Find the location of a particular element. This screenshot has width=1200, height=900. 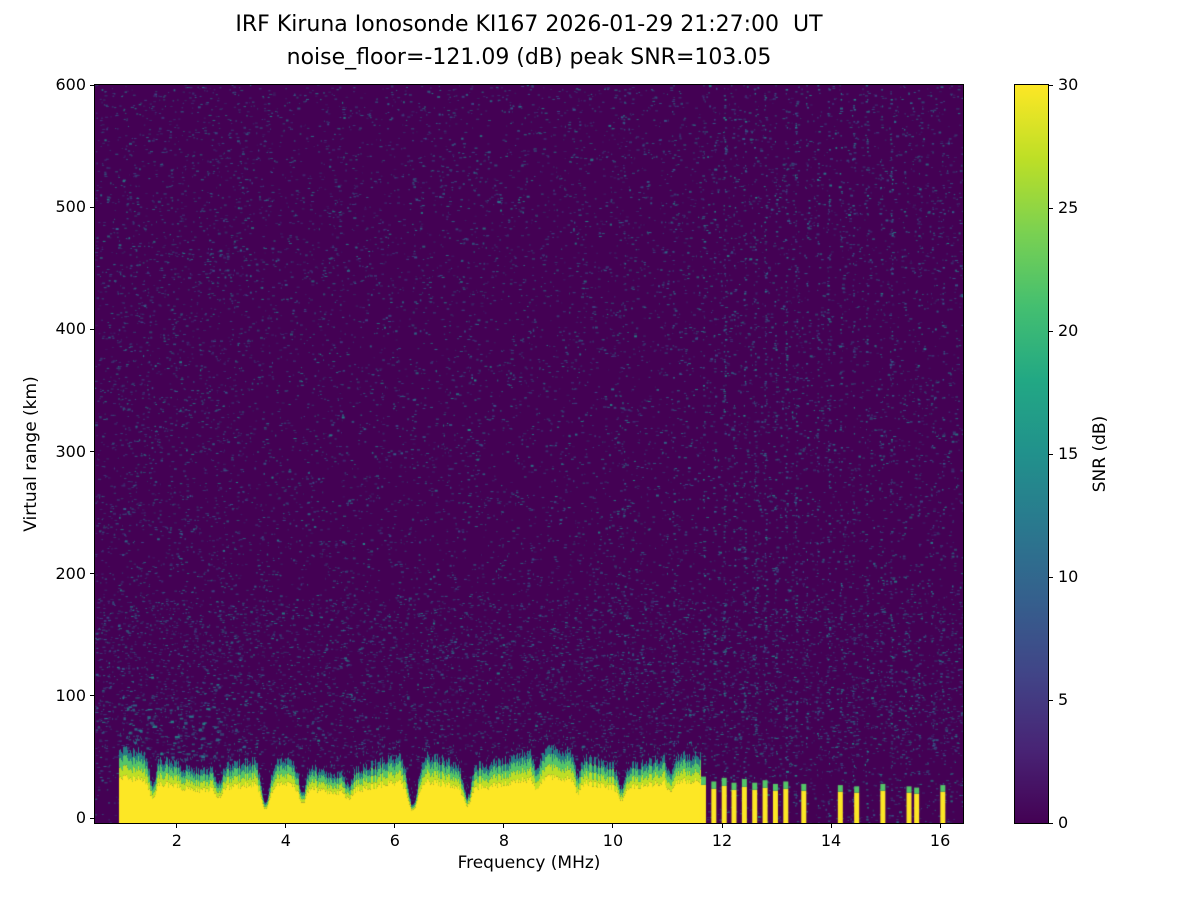

colorbar-tick-label: 10 is located at coordinates (1068, 576).